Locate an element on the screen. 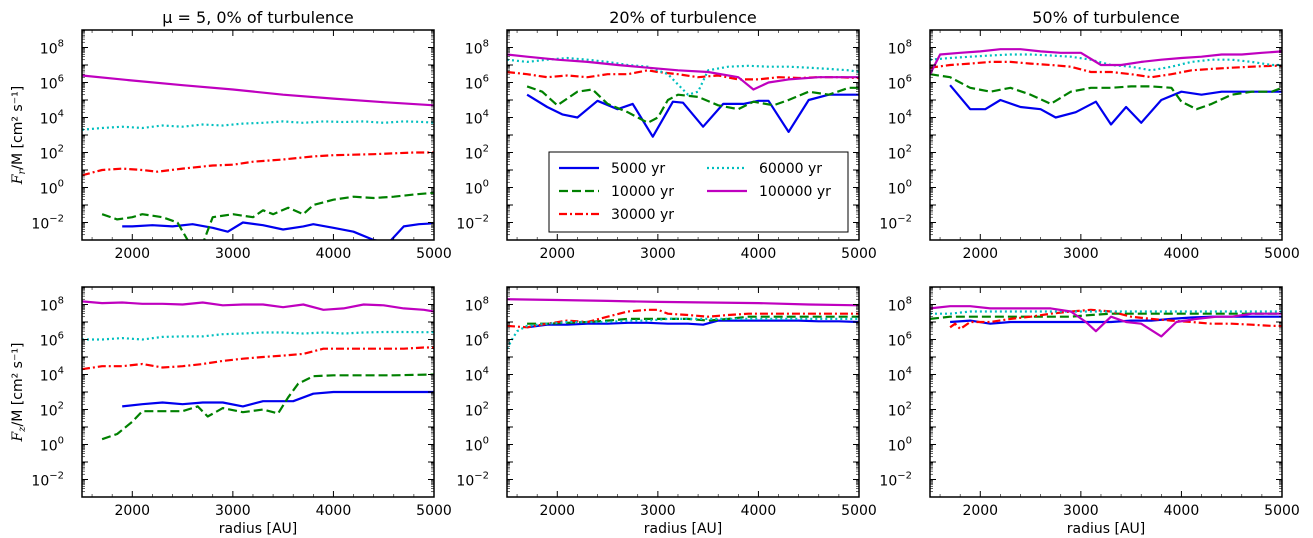 The image size is (1313, 538). legend-item: 60000 yr is located at coordinates (764, 169).